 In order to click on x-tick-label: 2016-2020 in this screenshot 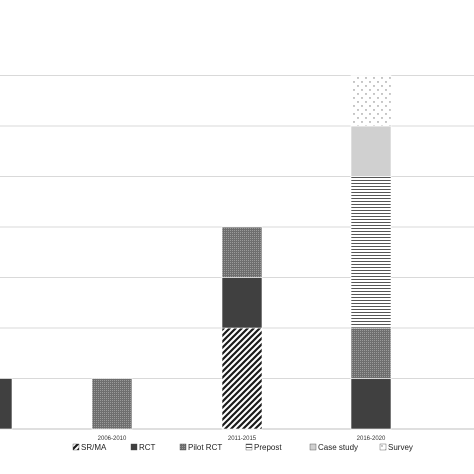, I will do `click(371, 439)`.